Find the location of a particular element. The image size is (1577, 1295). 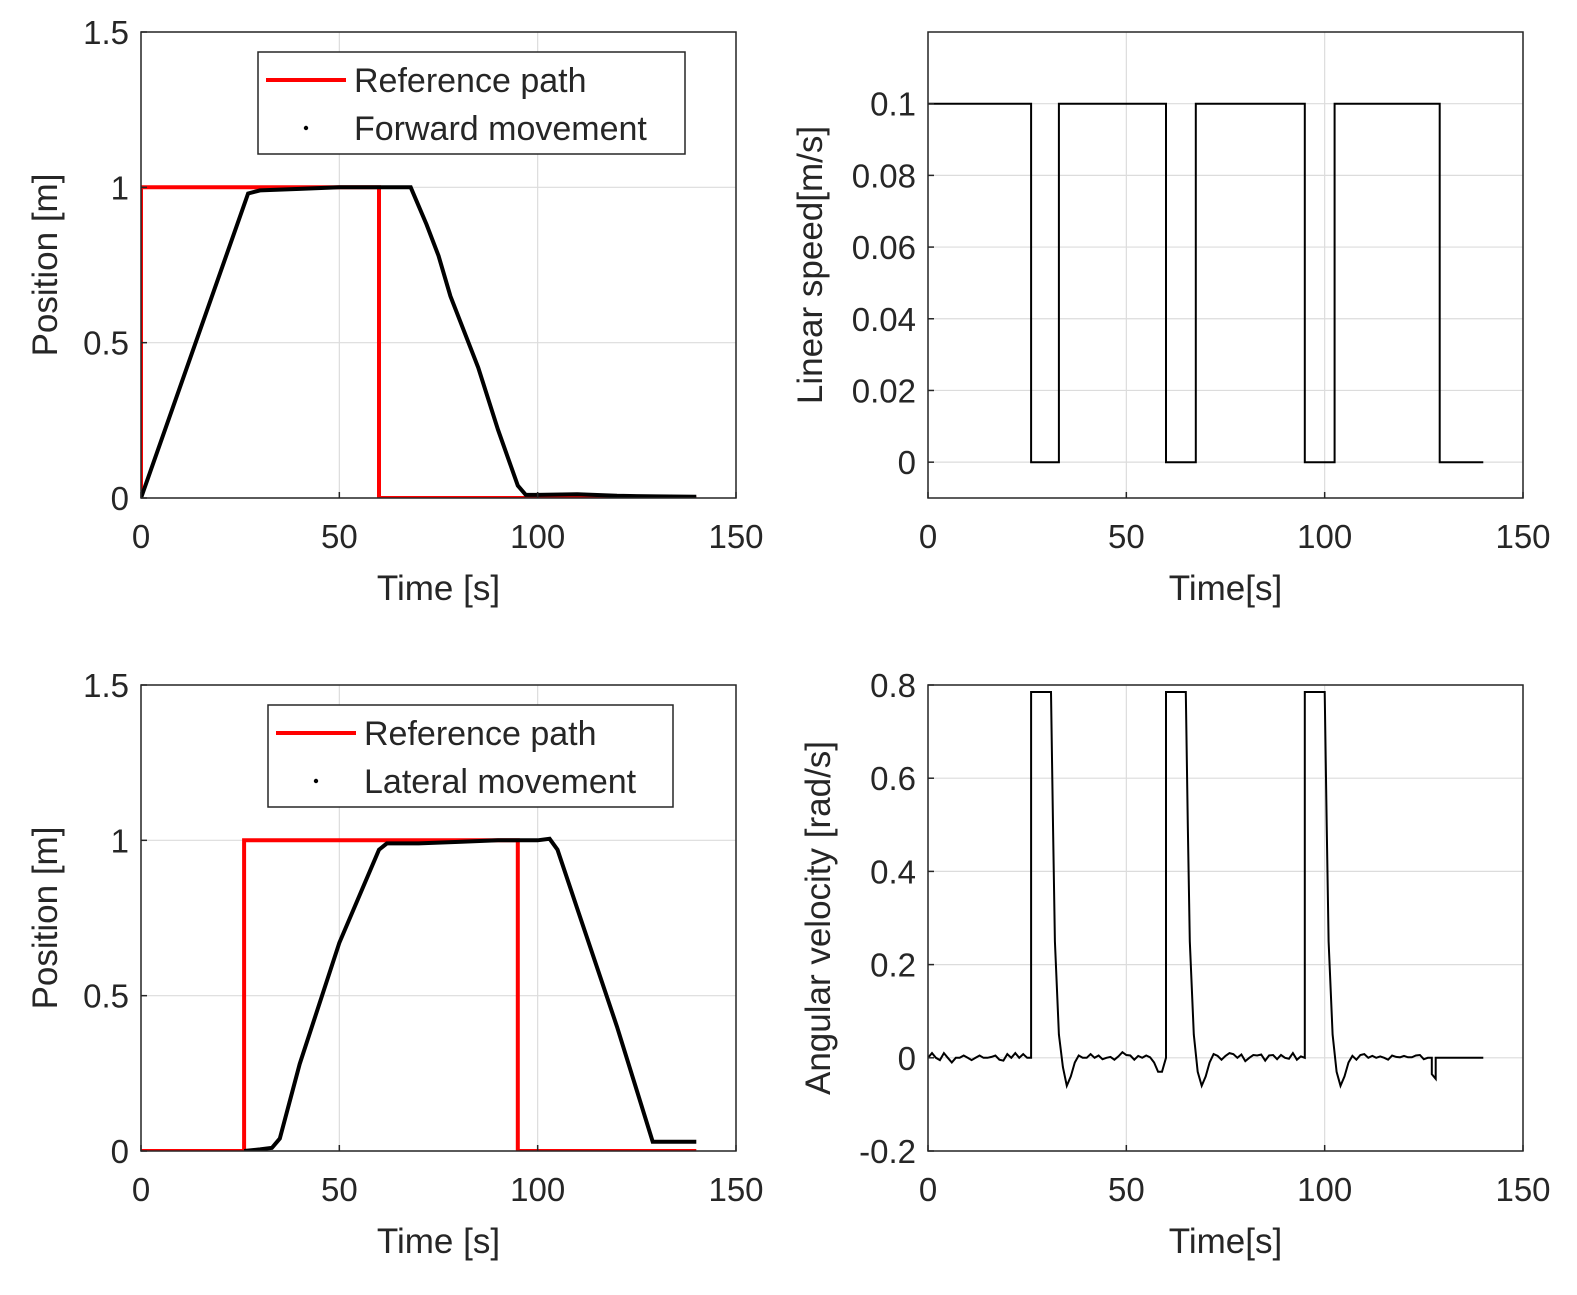

y-tick-label: 0.4 is located at coordinates (893, 871).